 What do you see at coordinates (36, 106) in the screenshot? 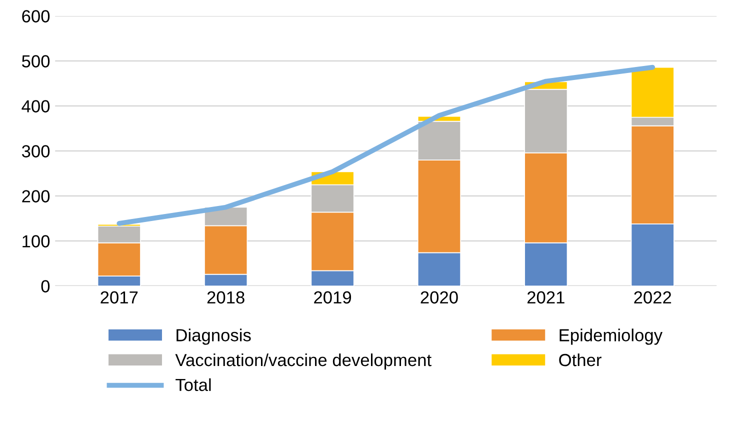
I see `y-tick-label: 400` at bounding box center [36, 106].